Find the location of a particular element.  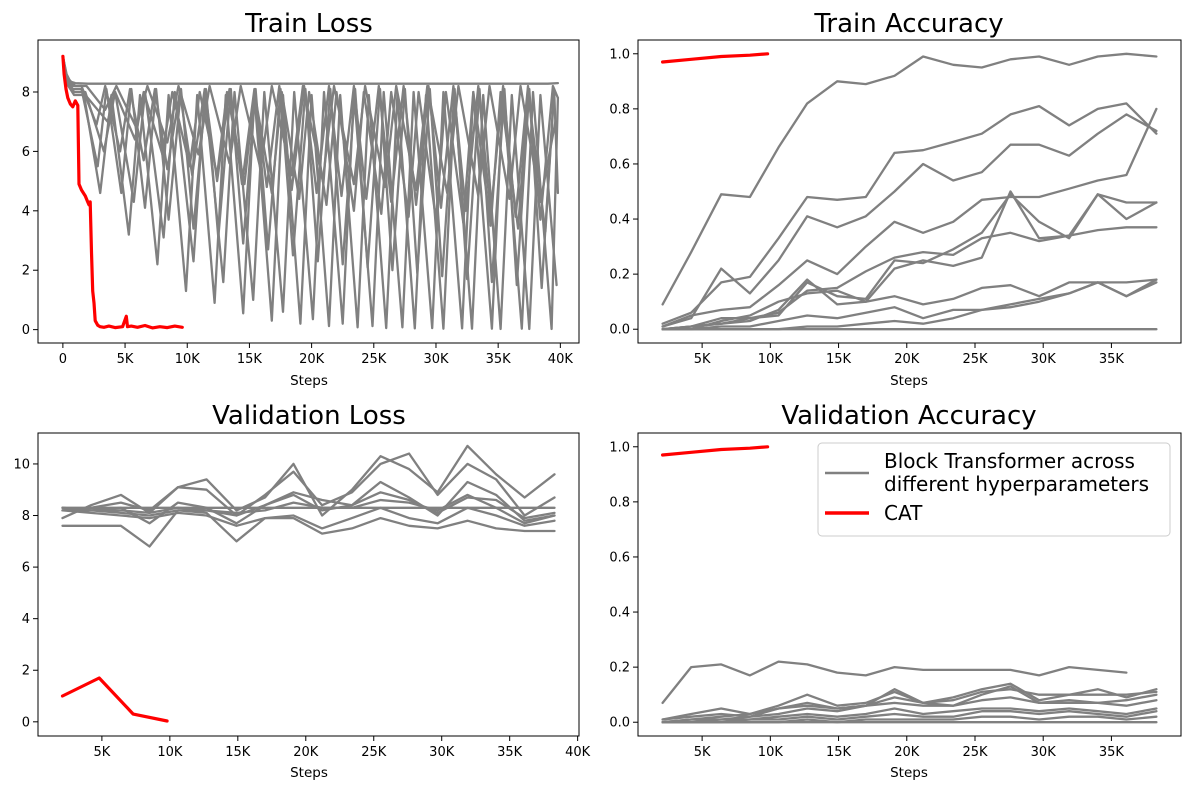

validation-loss-ytick-label: 10 is located at coordinates (21, 464).